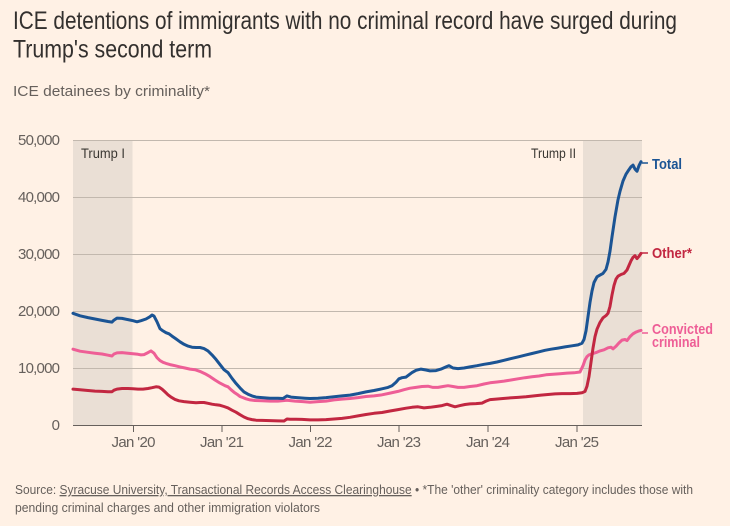 The height and width of the screenshot is (526, 730). I want to click on svg-text: 0, so click(56, 425).